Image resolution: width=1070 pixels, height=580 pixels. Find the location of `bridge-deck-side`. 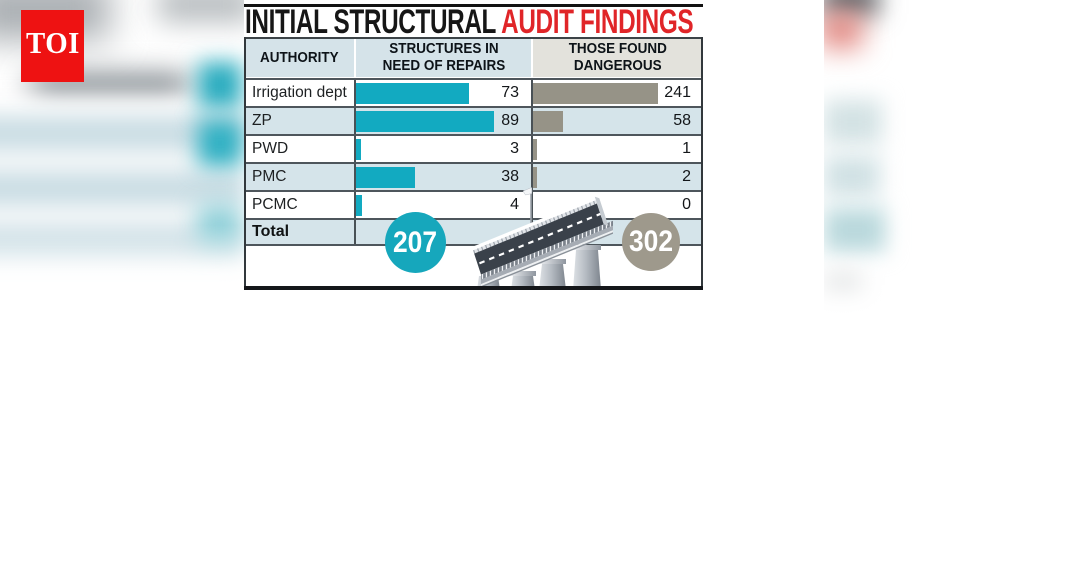

bridge-deck-side is located at coordinates (547, 254).